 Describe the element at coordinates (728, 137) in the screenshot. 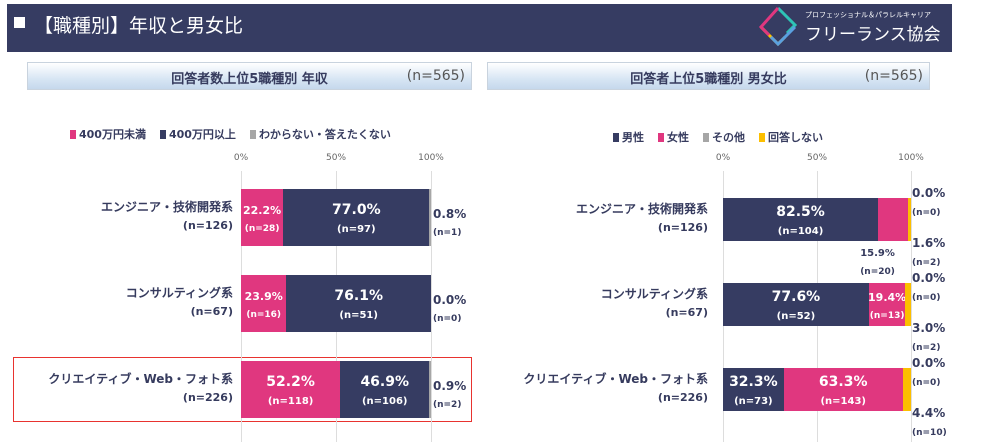

I see `legend-label: その他` at that location.